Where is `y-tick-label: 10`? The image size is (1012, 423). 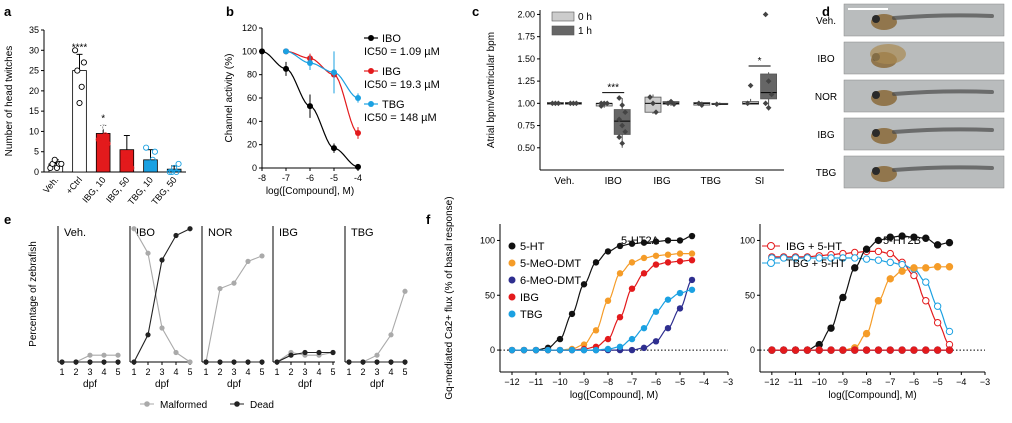 y-tick-label: 10 is located at coordinates (34, 131).